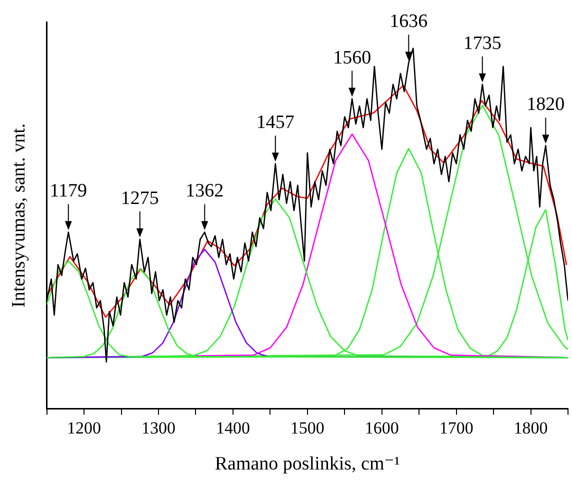 The height and width of the screenshot is (486, 572). What do you see at coordinates (545, 105) in the screenshot?
I see `annotation: 1820` at bounding box center [545, 105].